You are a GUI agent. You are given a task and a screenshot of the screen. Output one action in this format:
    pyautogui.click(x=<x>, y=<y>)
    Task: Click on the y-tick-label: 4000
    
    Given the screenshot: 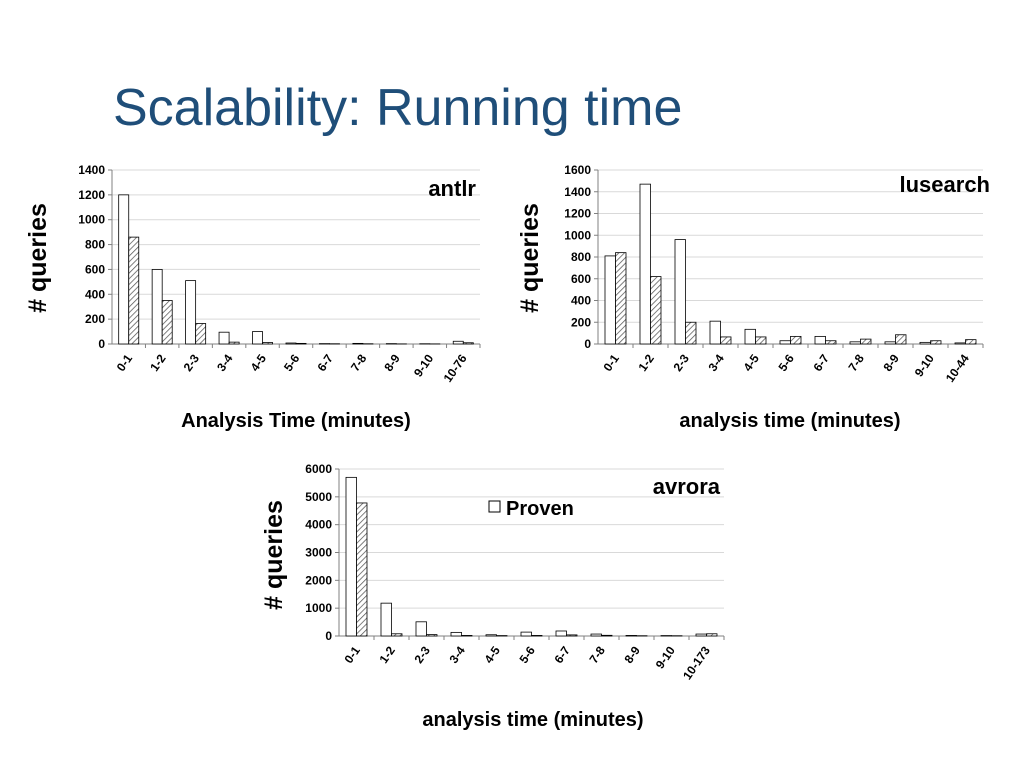 What is the action you would take?
    pyautogui.click(x=318, y=525)
    